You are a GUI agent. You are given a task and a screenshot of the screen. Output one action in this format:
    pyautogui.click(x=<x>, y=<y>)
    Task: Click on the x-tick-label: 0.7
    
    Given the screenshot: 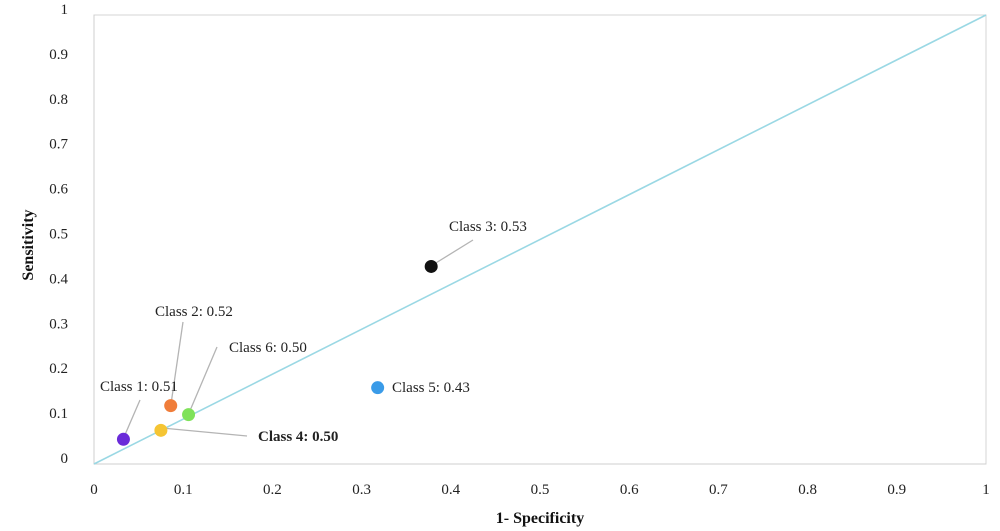 What is the action you would take?
    pyautogui.click(x=718, y=490)
    